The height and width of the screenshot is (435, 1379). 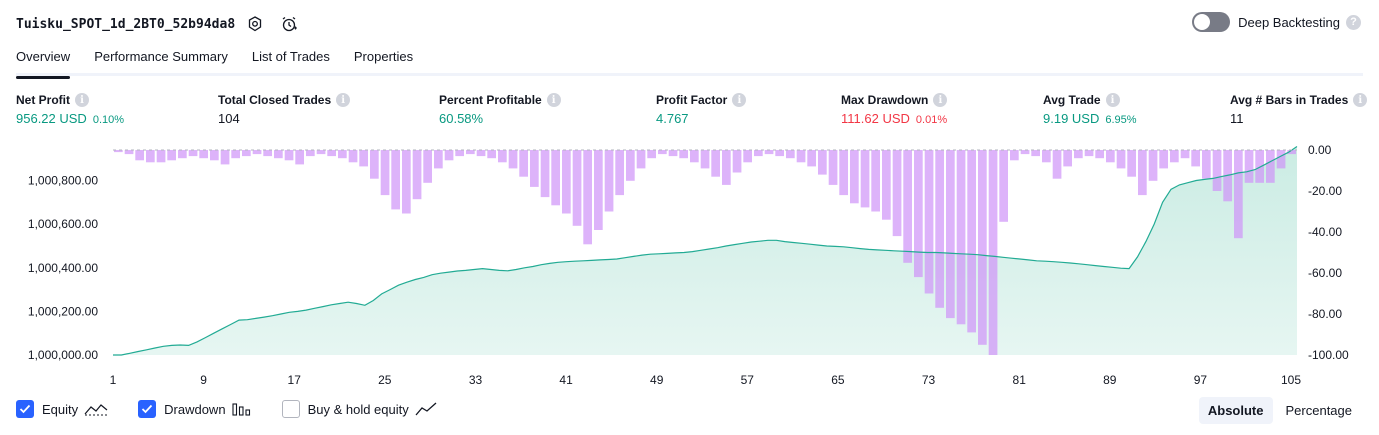 What do you see at coordinates (290, 56) in the screenshot?
I see `tab-list-of-trades: List of Trades` at bounding box center [290, 56].